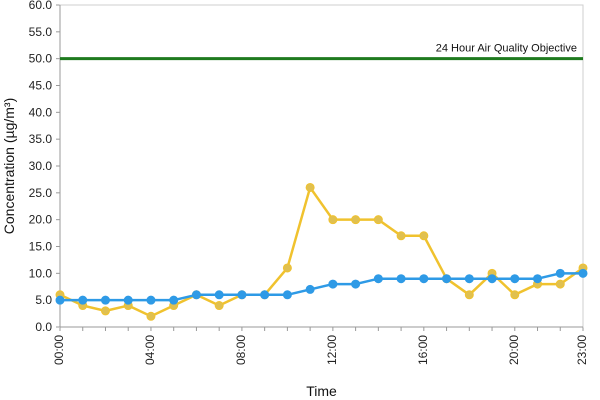 The height and width of the screenshot is (400, 600). I want to click on y-tick-label: 35.0, so click(41, 139).